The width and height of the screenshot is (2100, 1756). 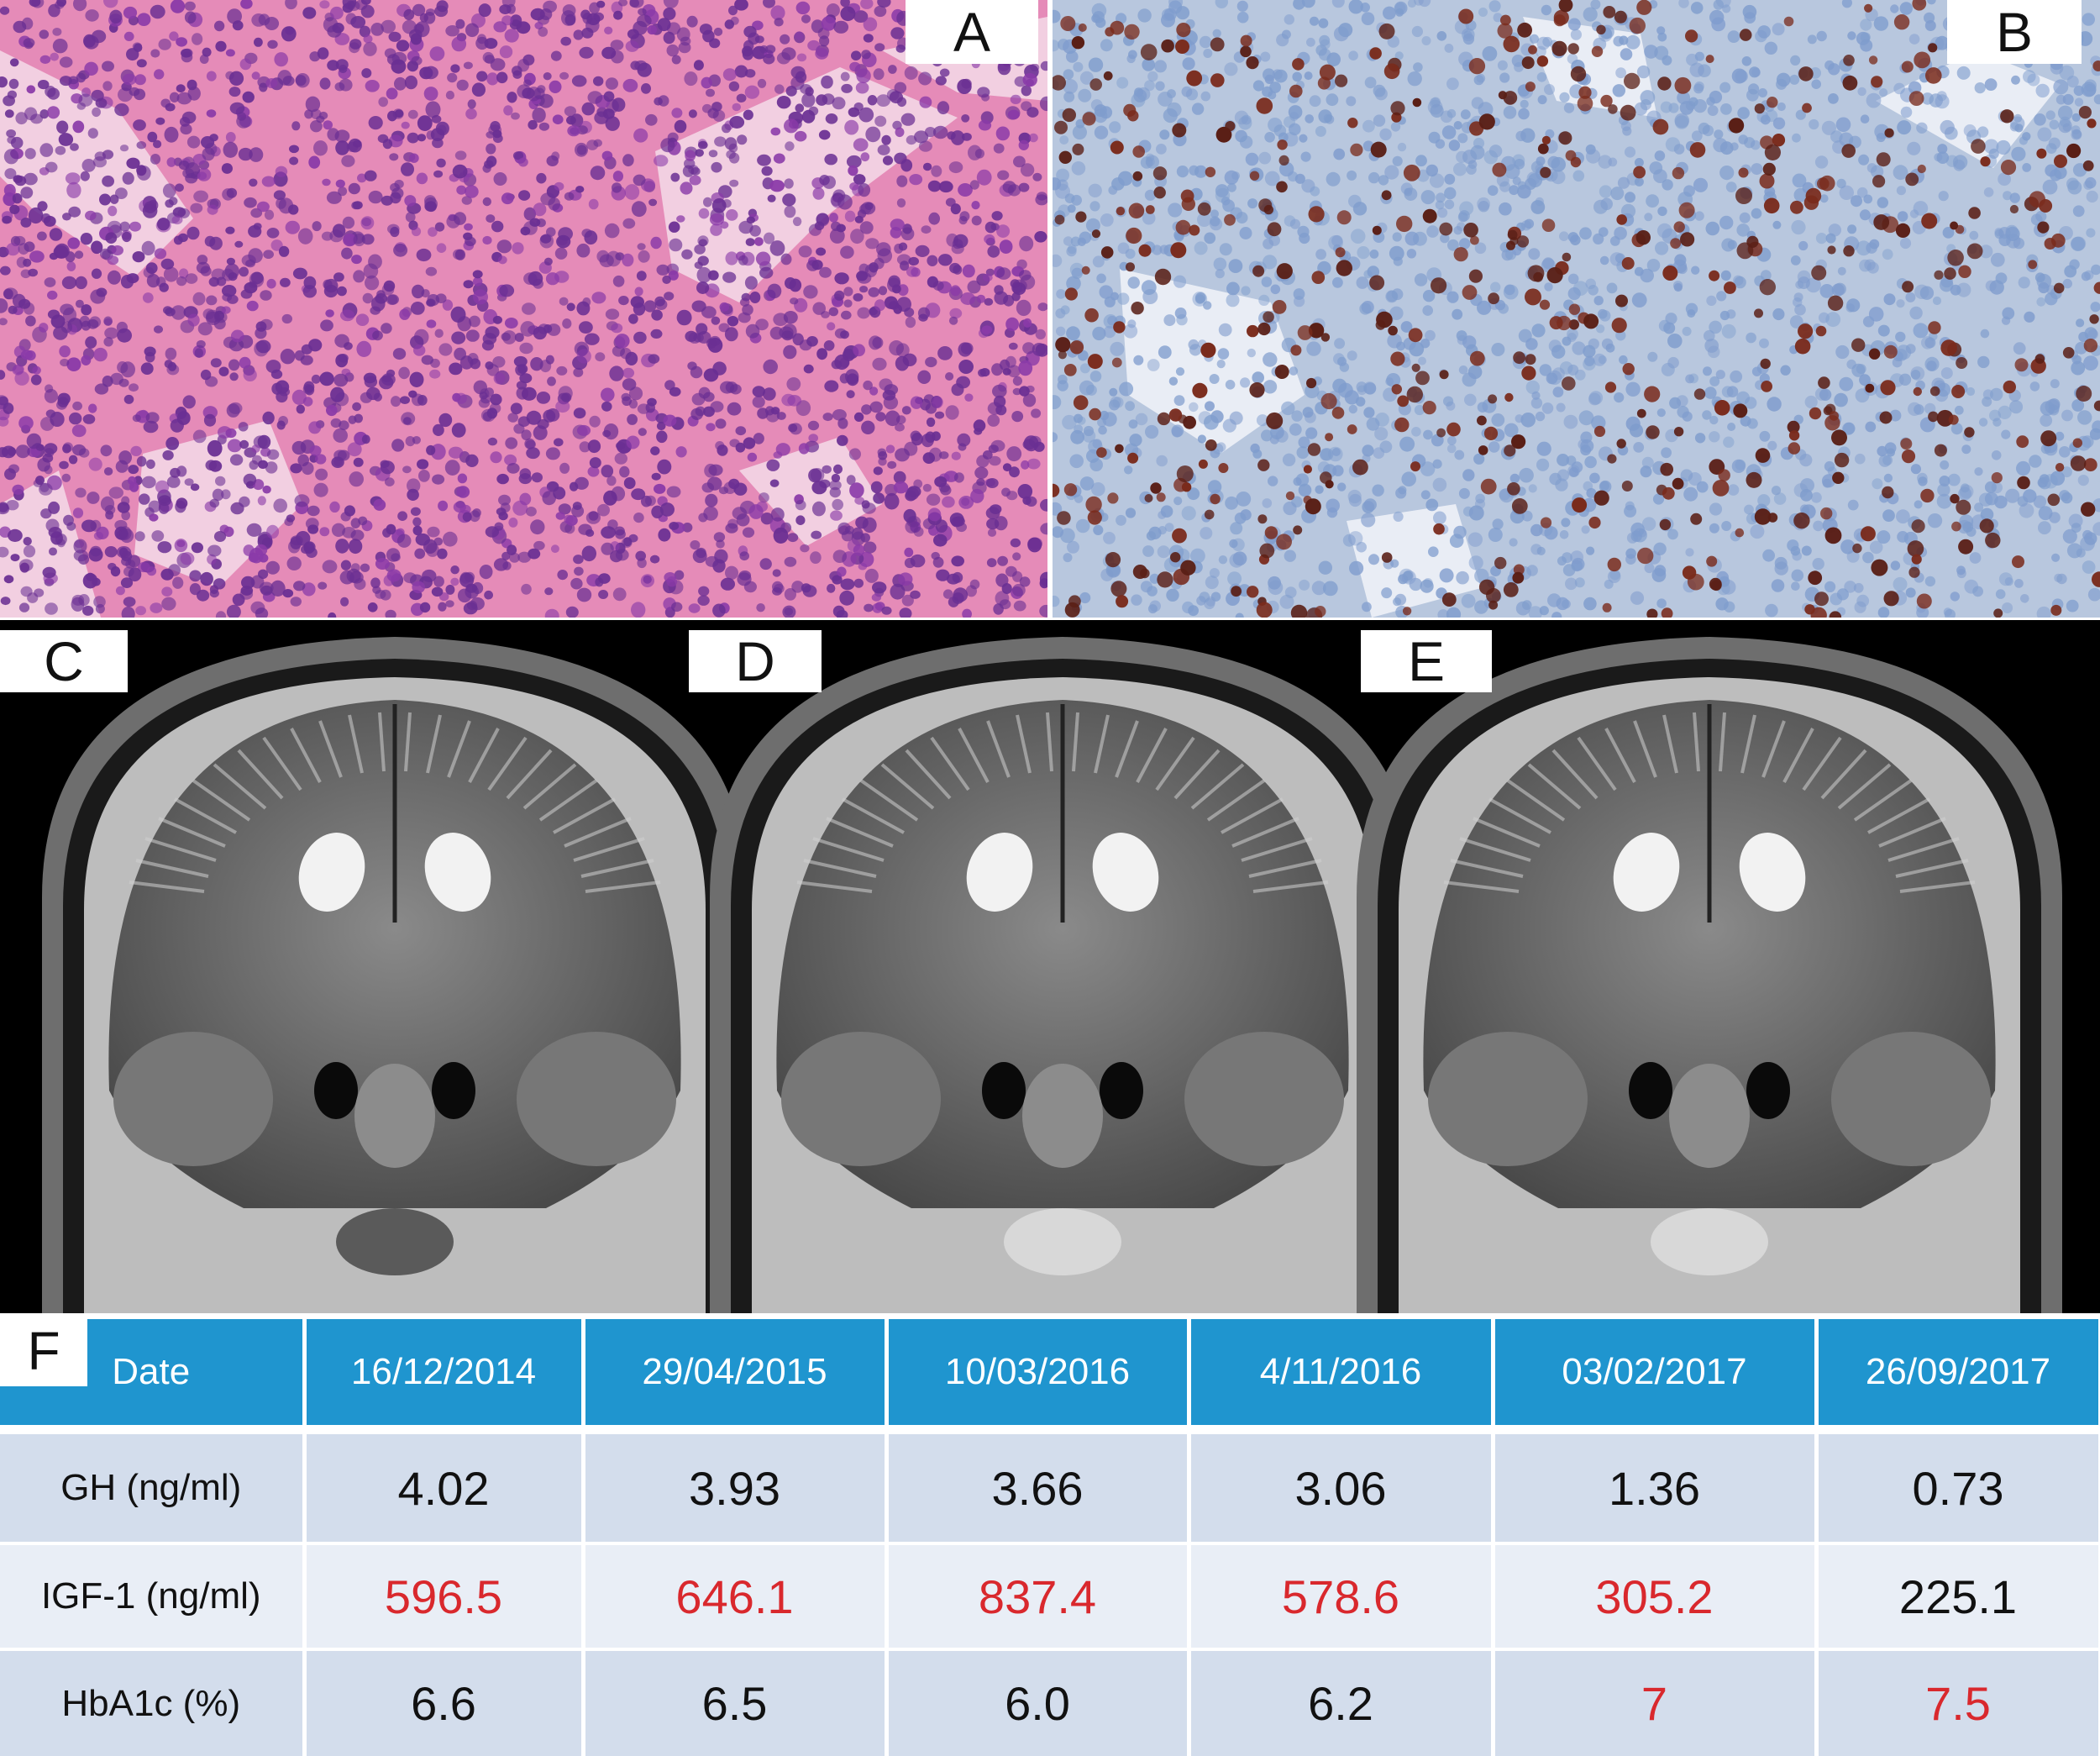 I want to click on value: 7.5, so click(x=1958, y=1703).